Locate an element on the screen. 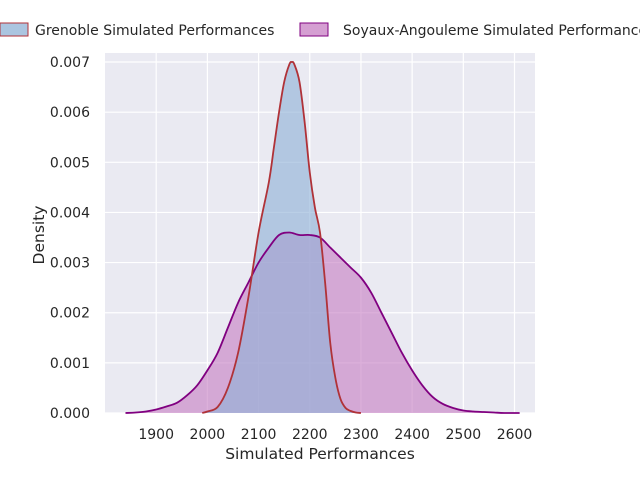 The image size is (640, 480). x-tick-label: 2000 is located at coordinates (208, 435).